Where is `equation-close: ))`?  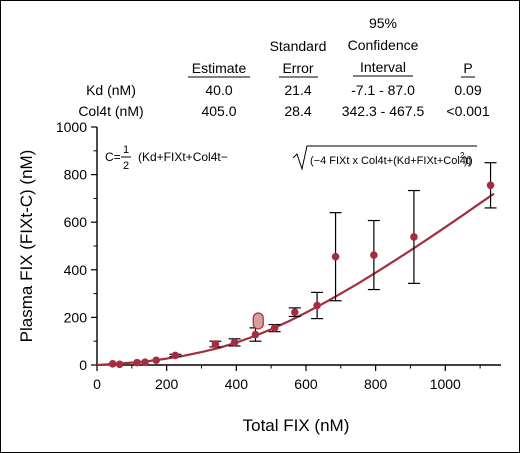 equation-close: )) is located at coordinates (467, 161).